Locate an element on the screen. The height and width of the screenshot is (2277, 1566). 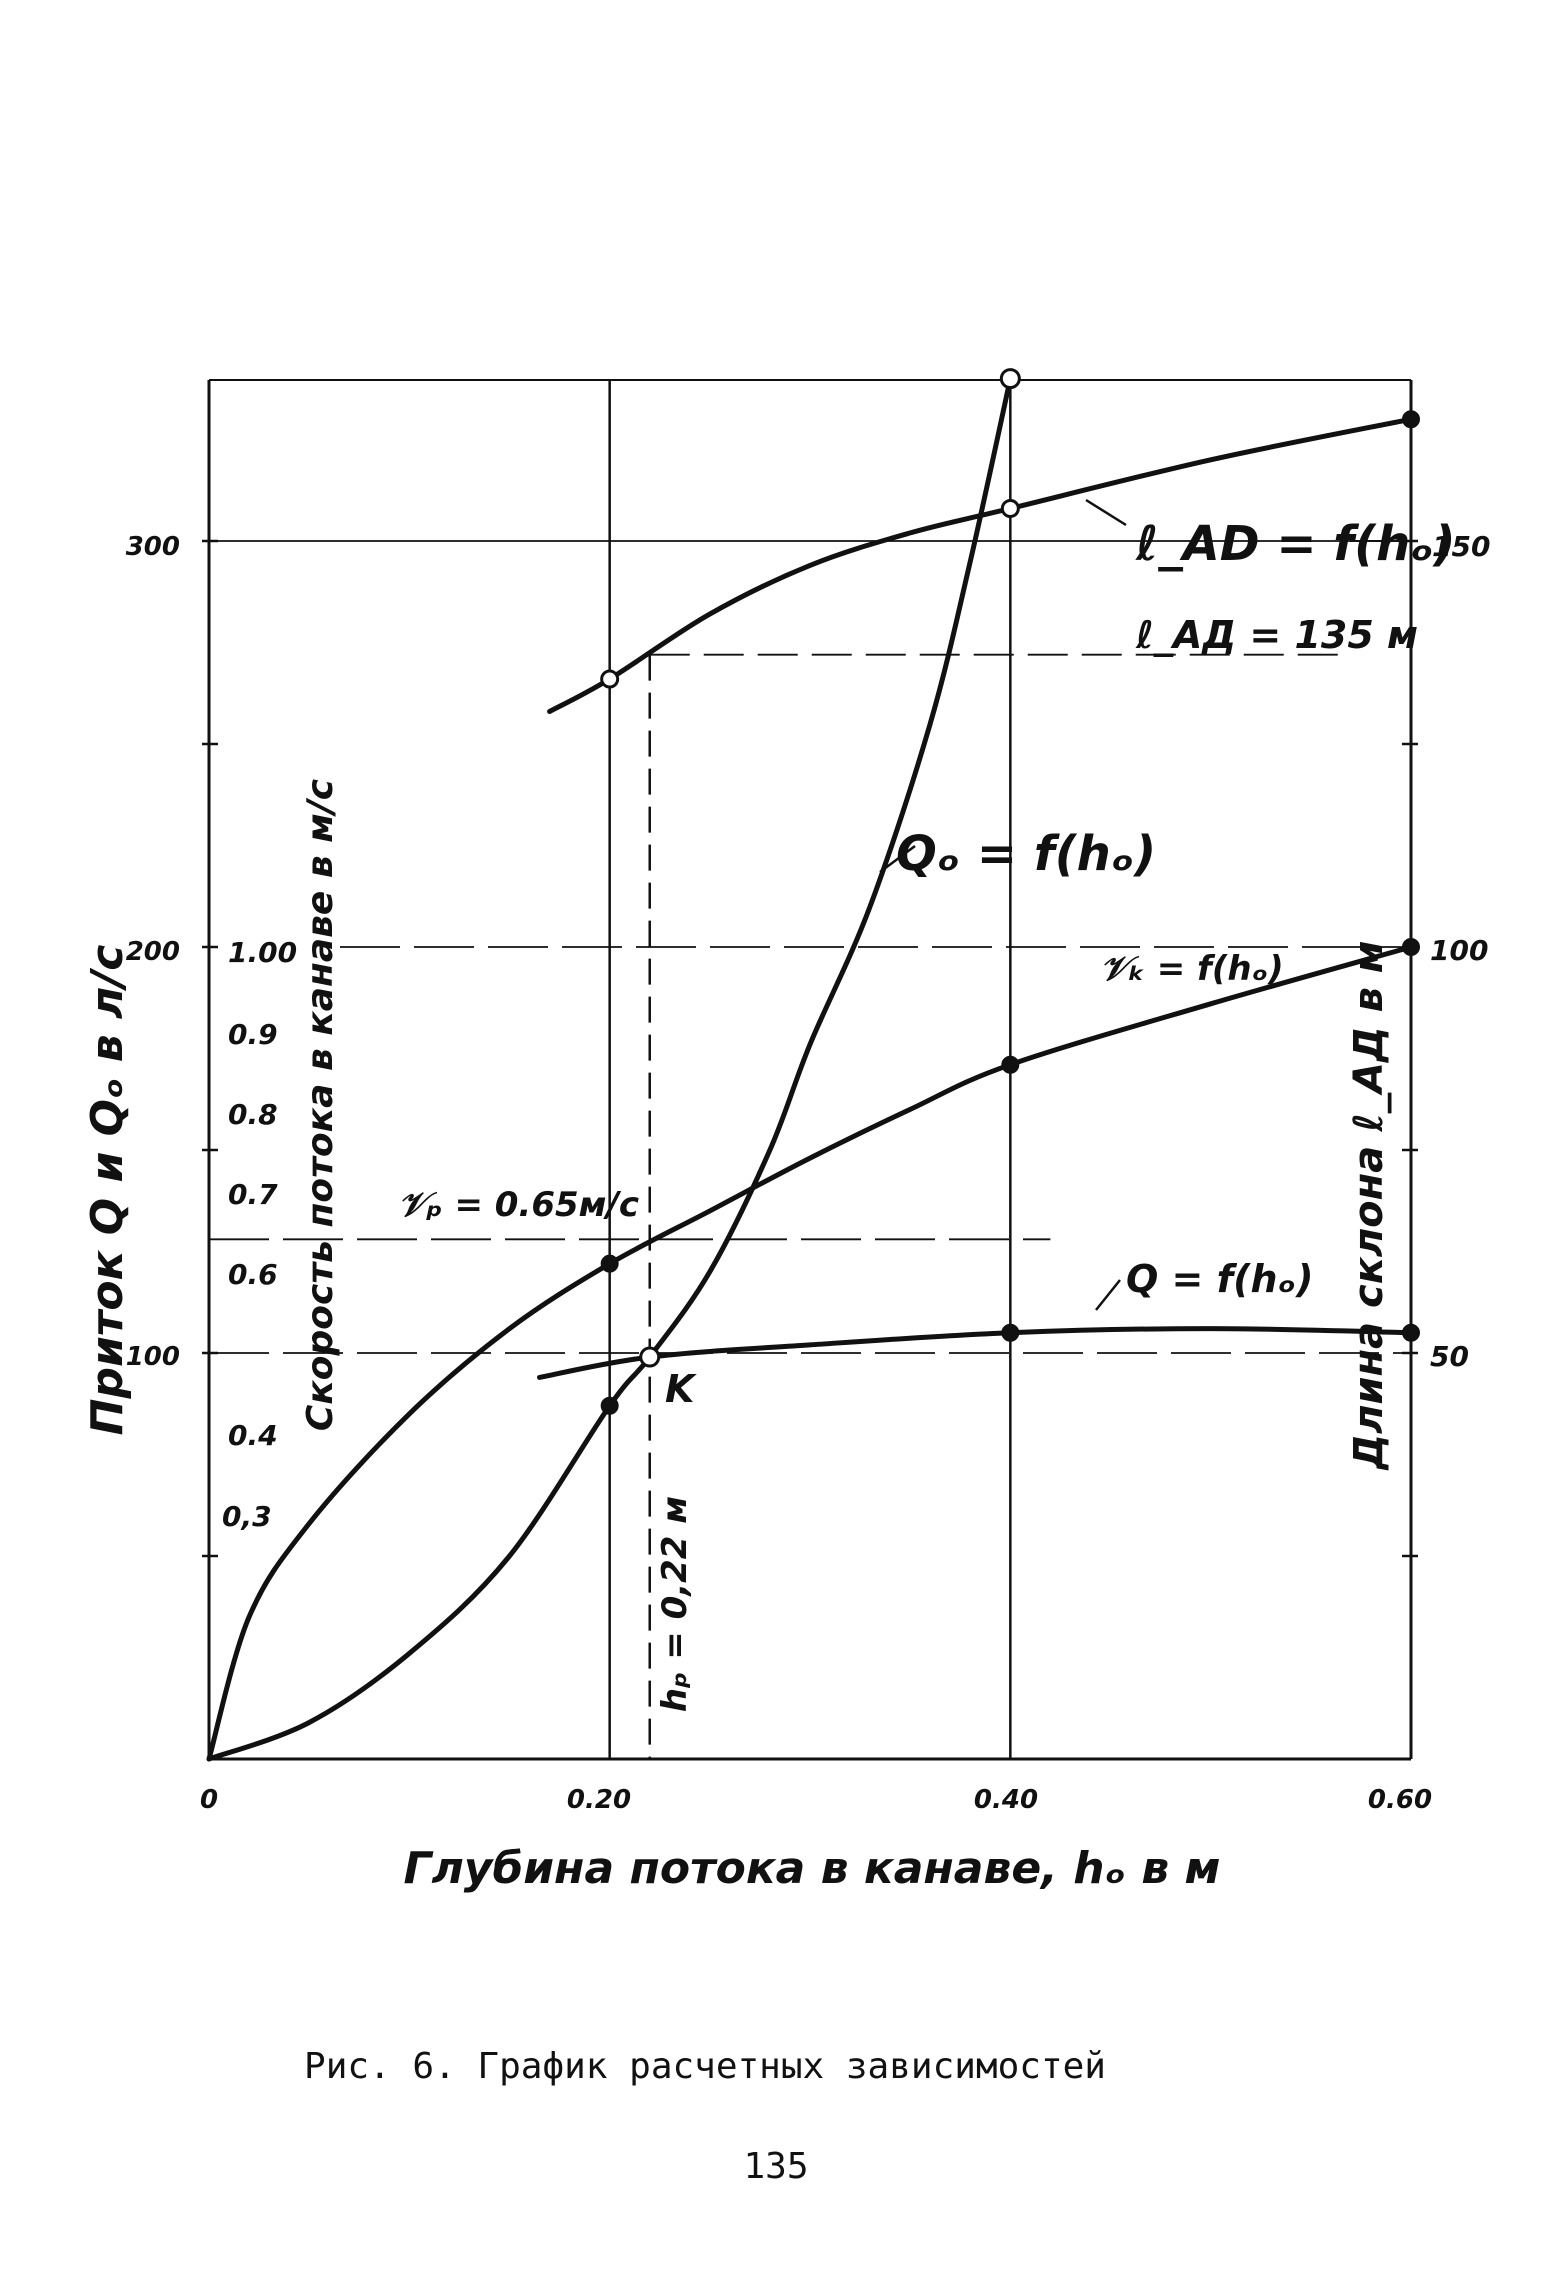
v-tick-label: 0.4 is located at coordinates (253, 1435).